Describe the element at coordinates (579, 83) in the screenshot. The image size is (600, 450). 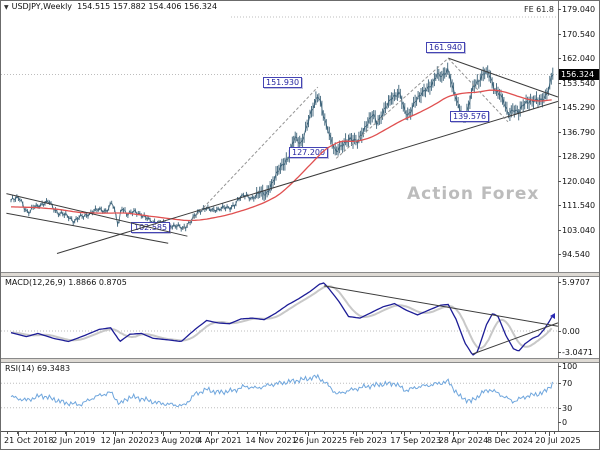
I see `price-axis-tick-label: 153.540` at that location.